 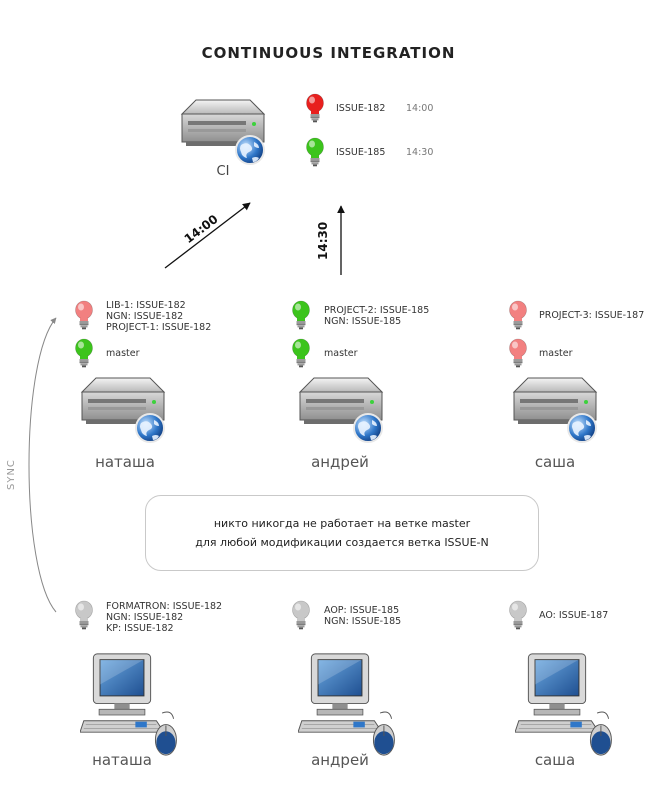 What do you see at coordinates (122, 760) in the screenshot?
I see `workstation-name: наташа` at bounding box center [122, 760].